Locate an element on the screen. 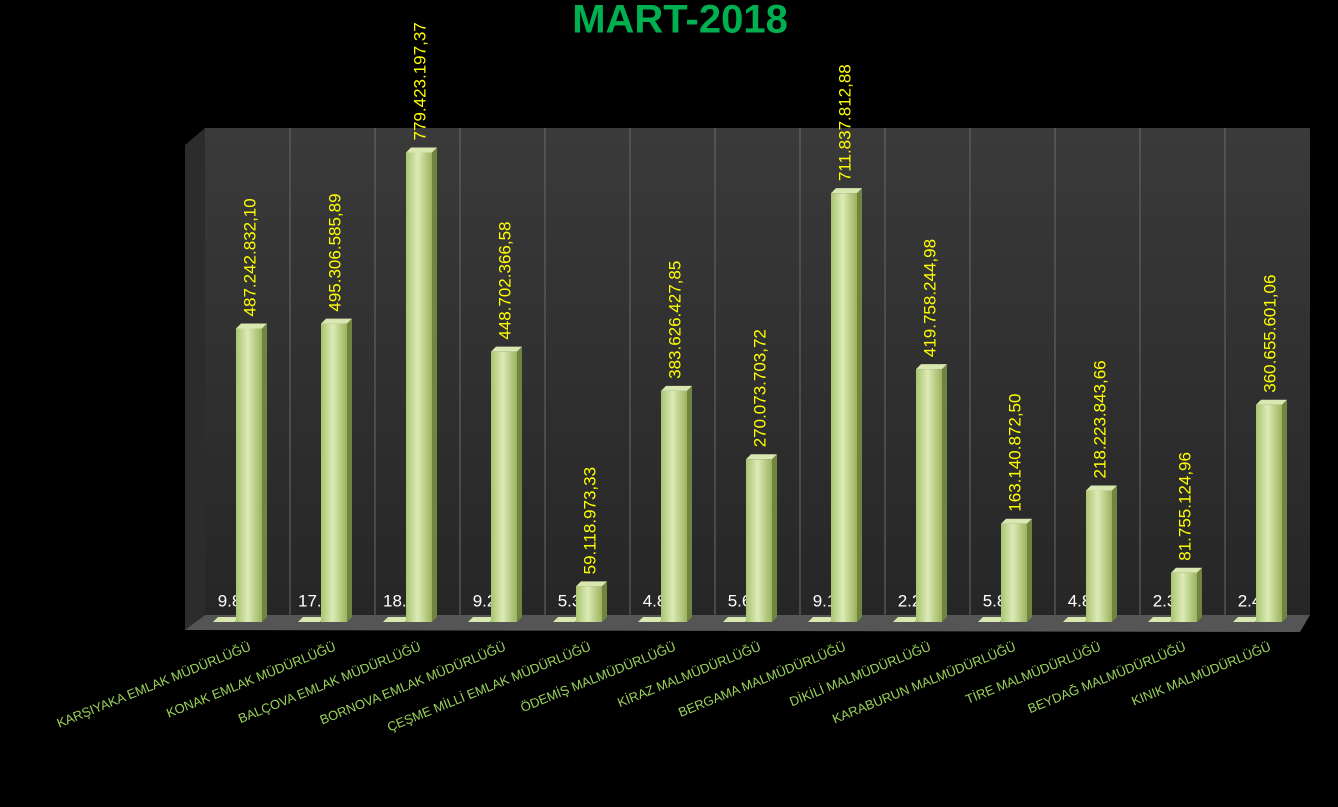 This screenshot has width=1338, height=807. x-tick-label: KİRAZ MALMÜDÜRLÜĞÜ is located at coordinates (689, 674).